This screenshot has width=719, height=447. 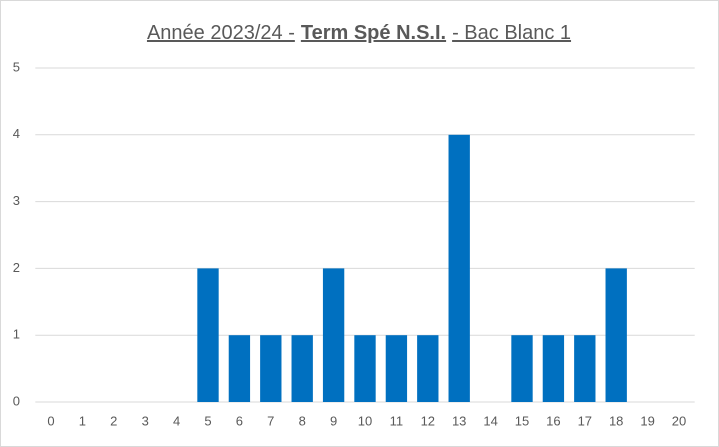 I want to click on y-tick-label: 1, so click(x=16, y=334).